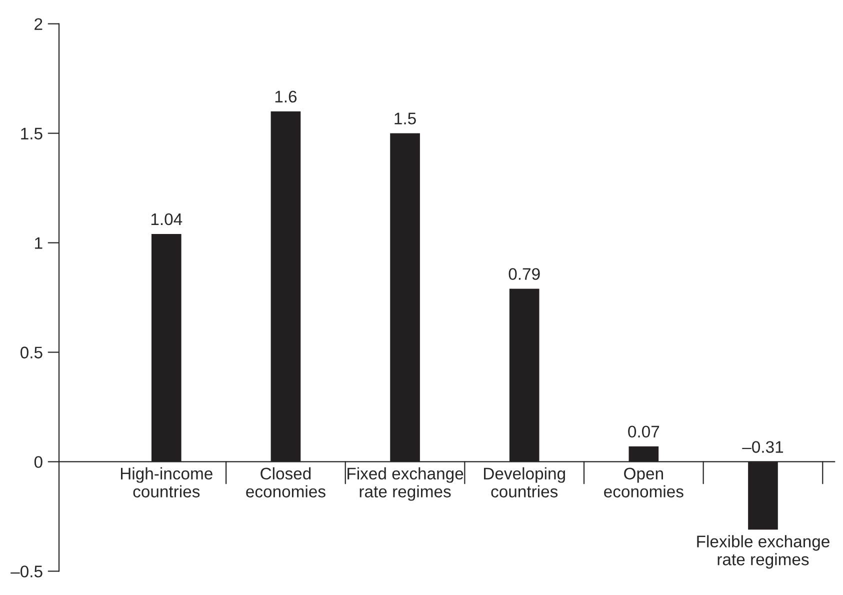 Image resolution: width=843 pixels, height=595 pixels. Describe the element at coordinates (644, 432) in the screenshot. I see `data-label: 0.07` at that location.